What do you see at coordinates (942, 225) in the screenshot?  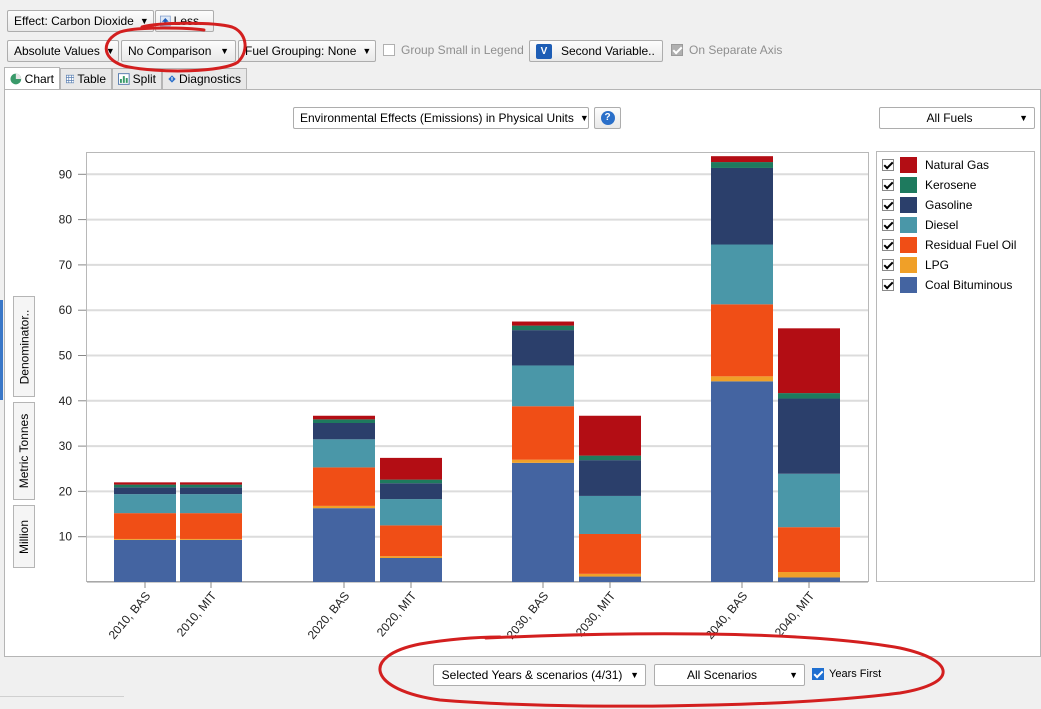 I see `legend-label: Diesel` at bounding box center [942, 225].